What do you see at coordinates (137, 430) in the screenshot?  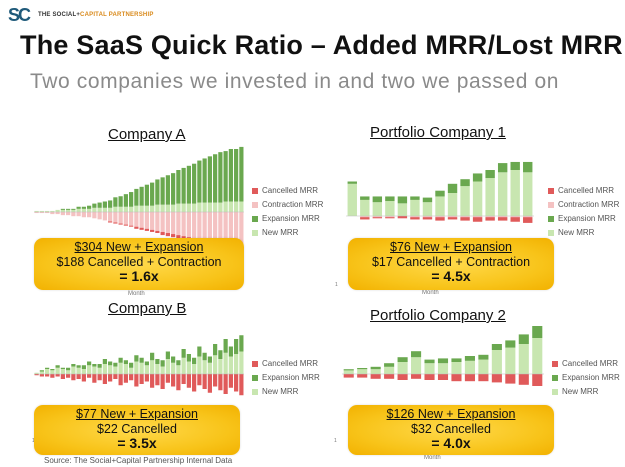 I see `callout-company-b: $77 New + Expansion $22 Cancelled = 3.5x` at bounding box center [137, 430].